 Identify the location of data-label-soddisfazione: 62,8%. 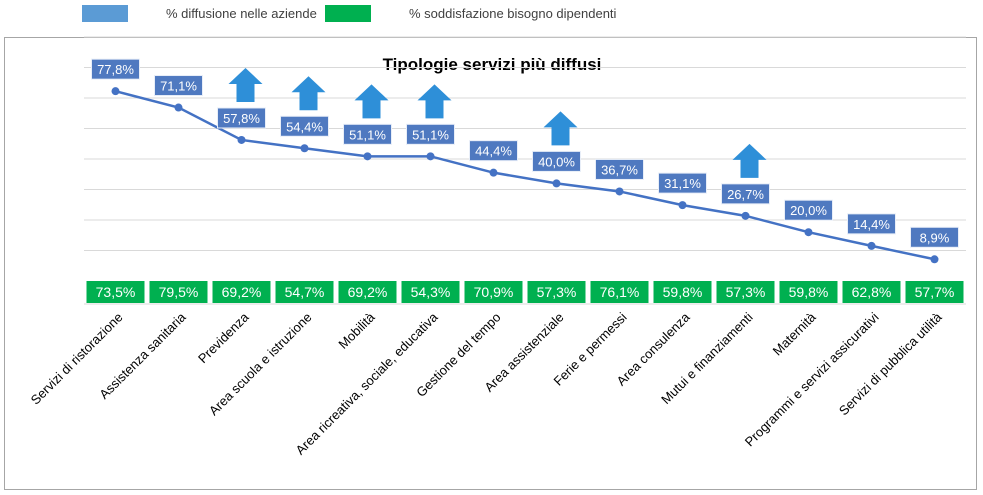
(871, 292).